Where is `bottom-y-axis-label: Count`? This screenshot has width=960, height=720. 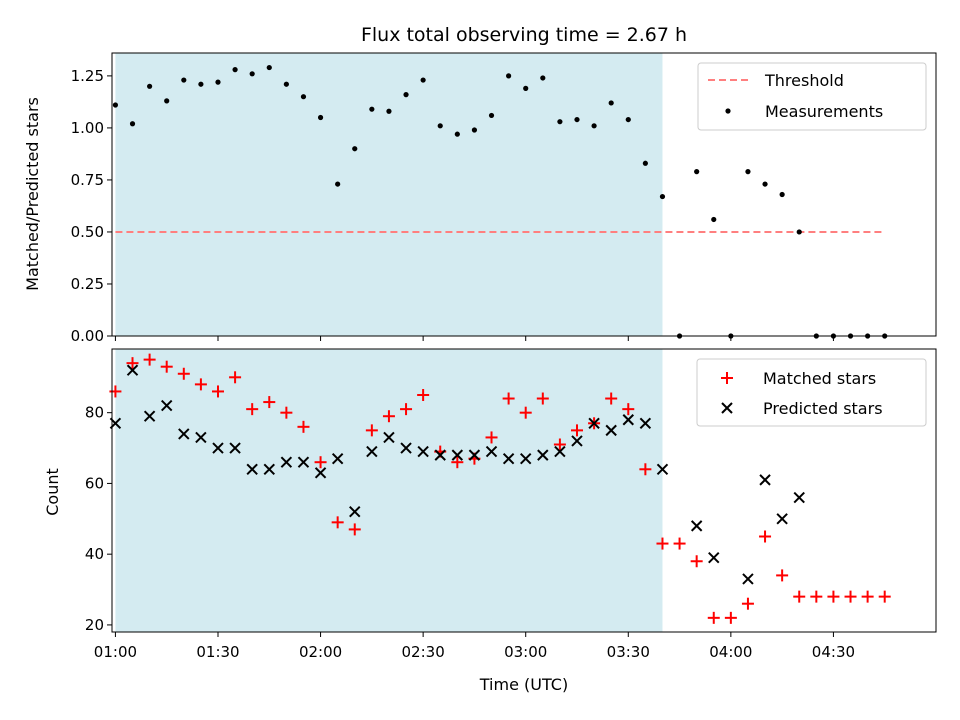 bottom-y-axis-label: Count is located at coordinates (52, 492).